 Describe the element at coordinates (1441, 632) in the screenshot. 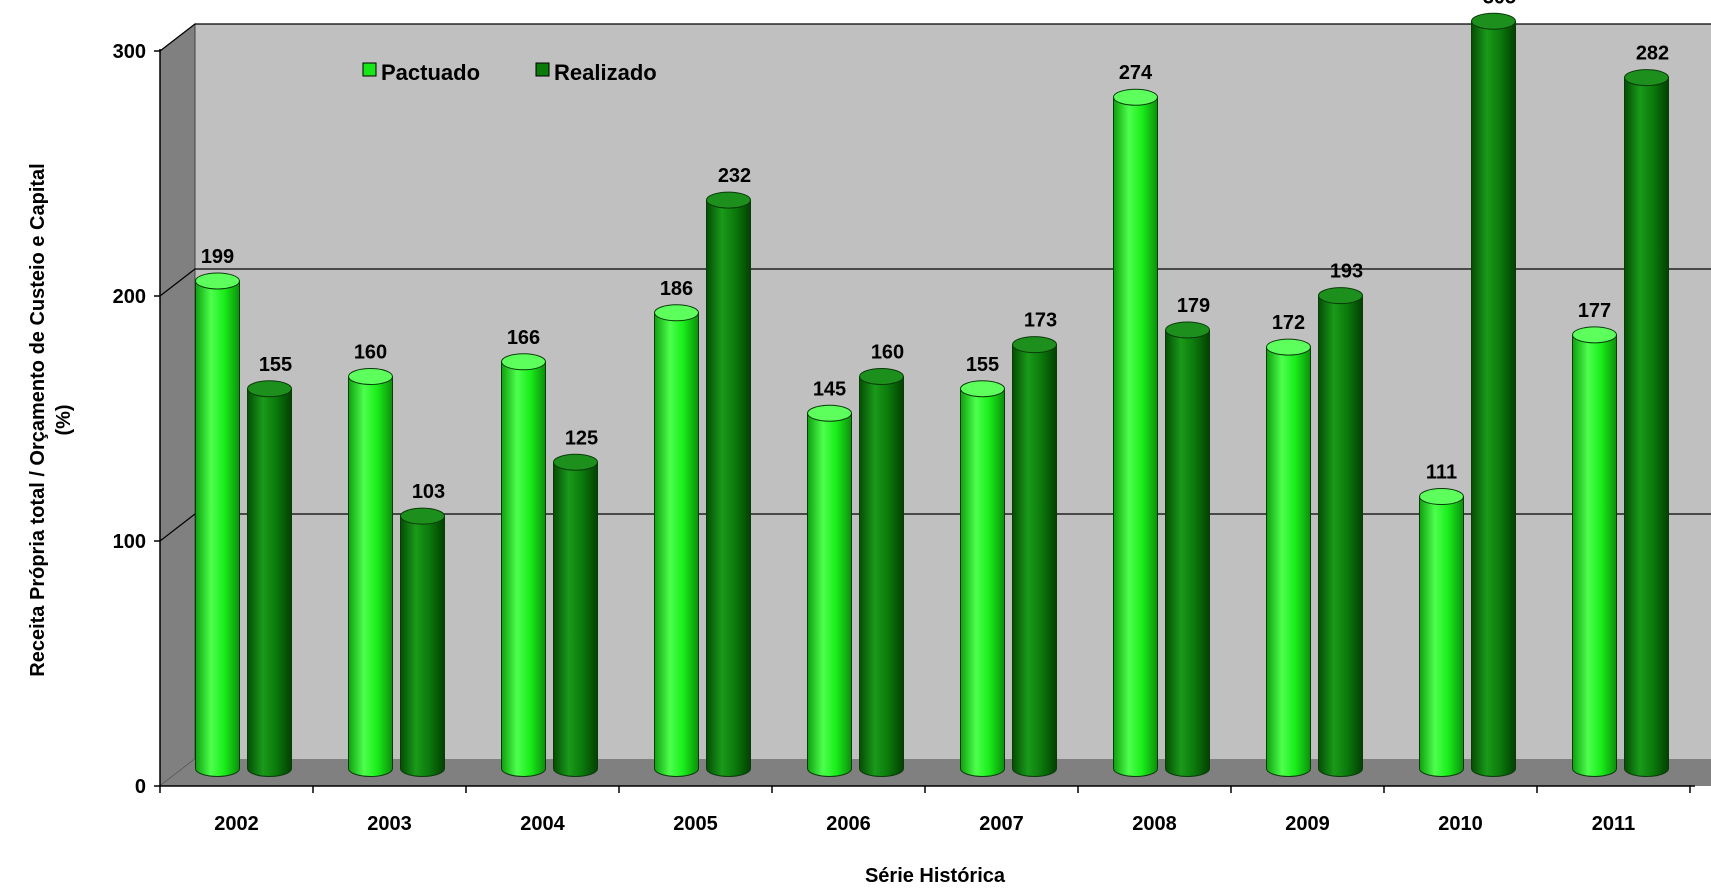

I see `bar-pactuado-2010` at that location.